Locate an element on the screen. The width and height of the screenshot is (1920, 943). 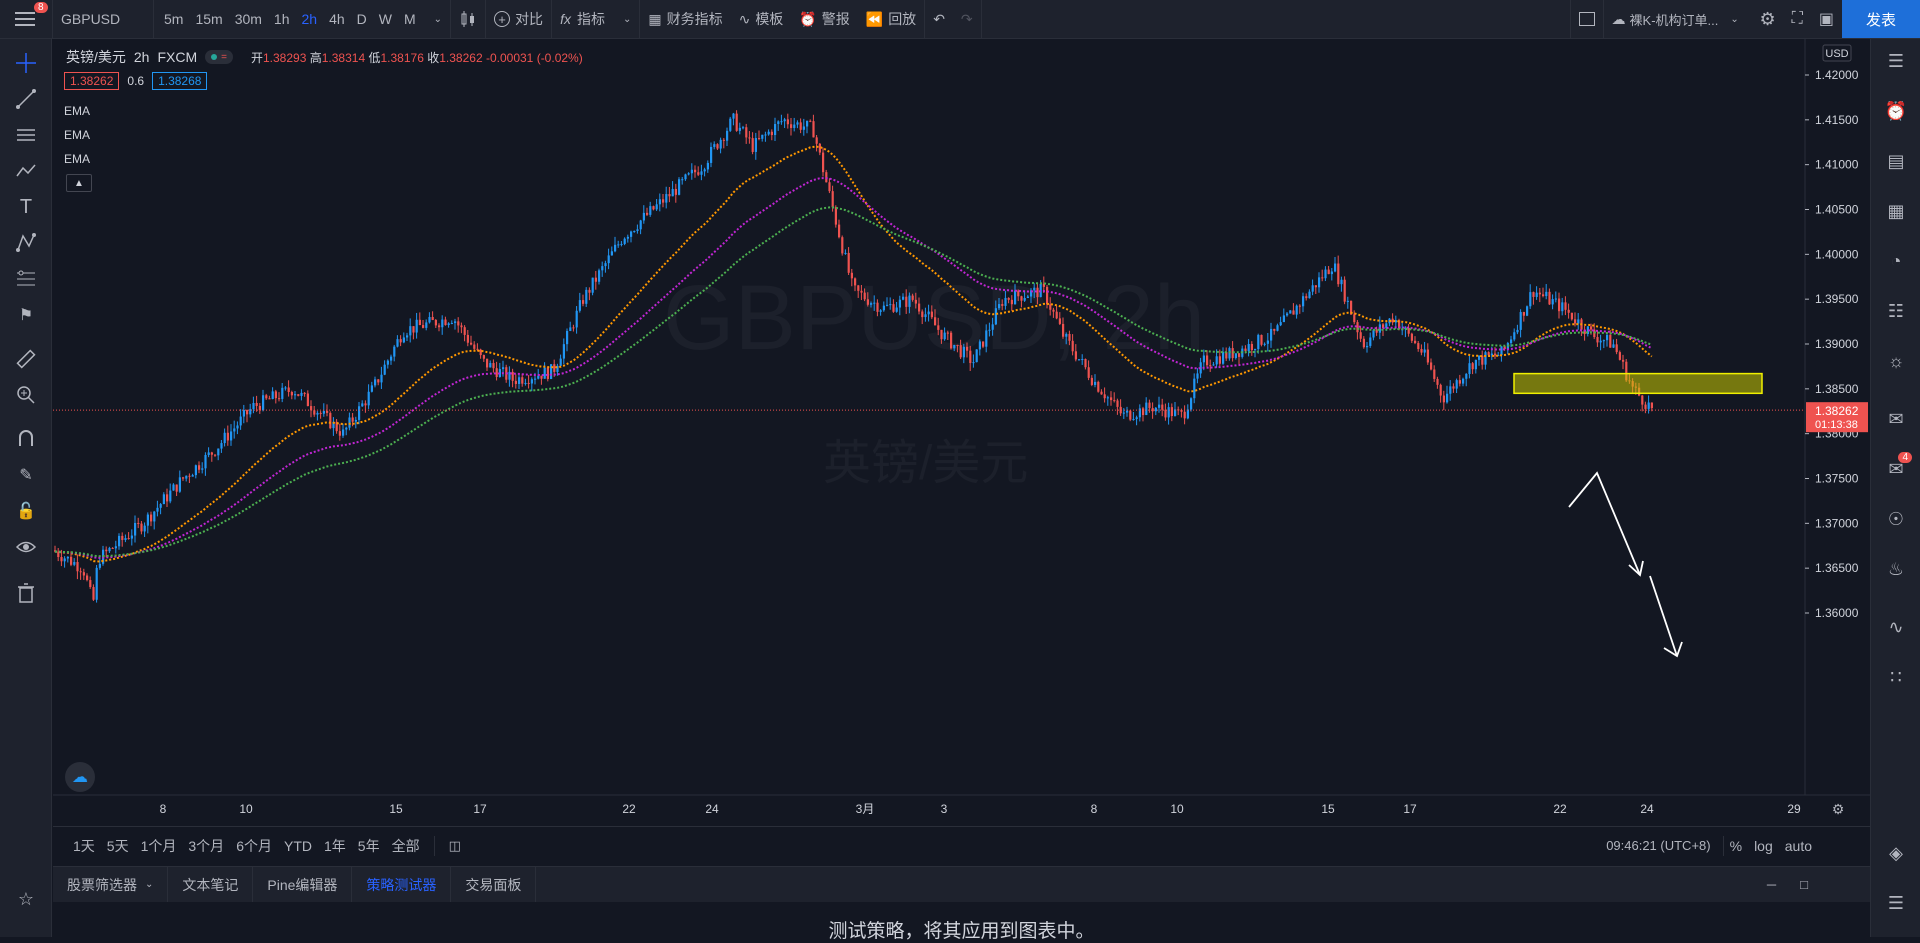
data-window-button: ▤ is located at coordinates (1896, 161).